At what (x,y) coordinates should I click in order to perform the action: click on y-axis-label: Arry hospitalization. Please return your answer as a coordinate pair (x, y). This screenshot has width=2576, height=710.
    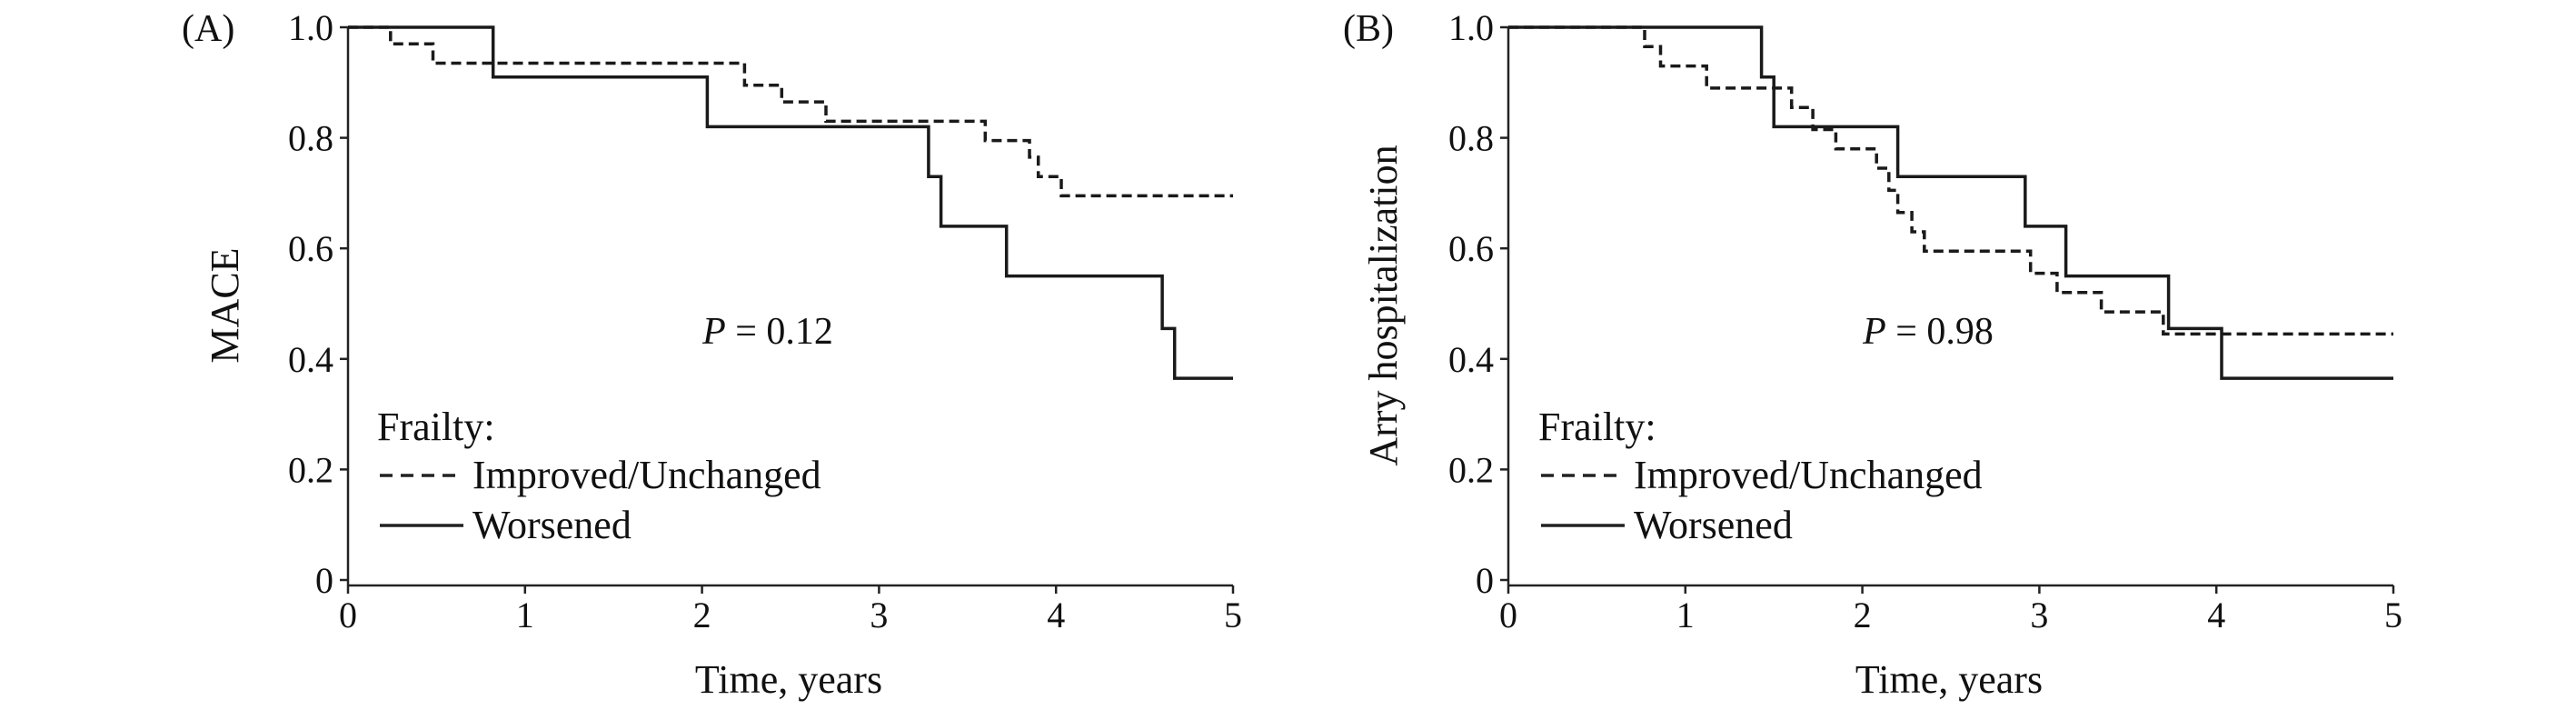
    Looking at the image, I should click on (1384, 305).